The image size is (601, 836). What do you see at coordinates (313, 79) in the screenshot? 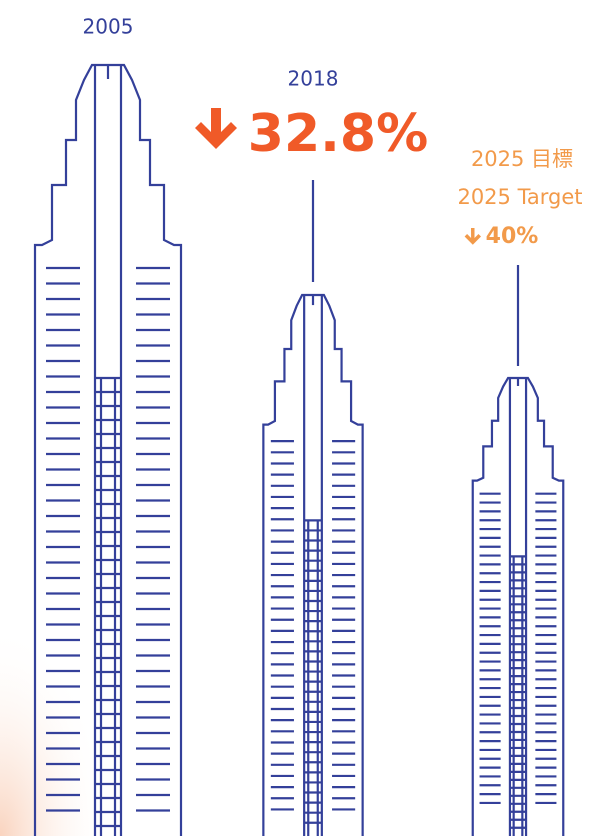
I see `year-label: 2018` at bounding box center [313, 79].